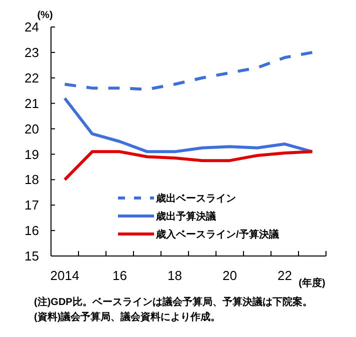 Image resolution: width=356 pixels, height=337 pixels. What do you see at coordinates (173, 302) in the screenshot?
I see `text: (注)GDP比。ベースラインは議会予算局、予算決議は下院案。` at bounding box center [173, 302].